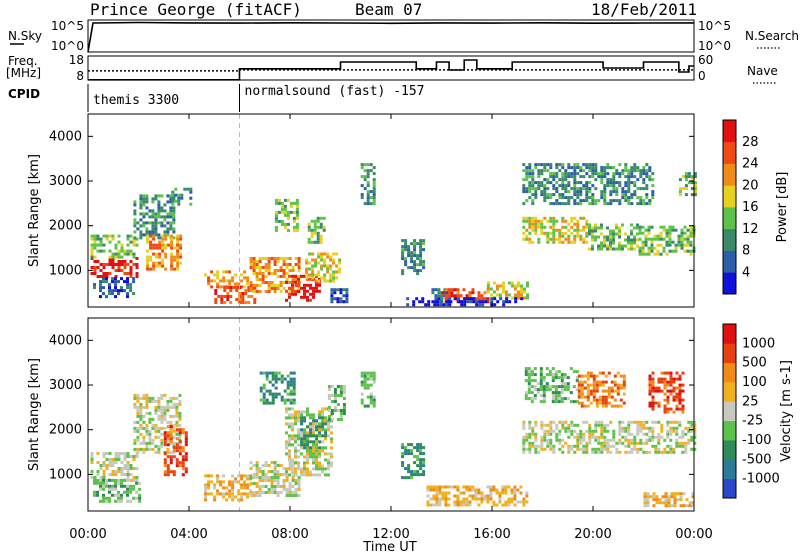 This screenshot has height=554, width=800. Describe the element at coordinates (34, 210) in the screenshot. I see `y-axis-title: Slant Range [km]` at that location.